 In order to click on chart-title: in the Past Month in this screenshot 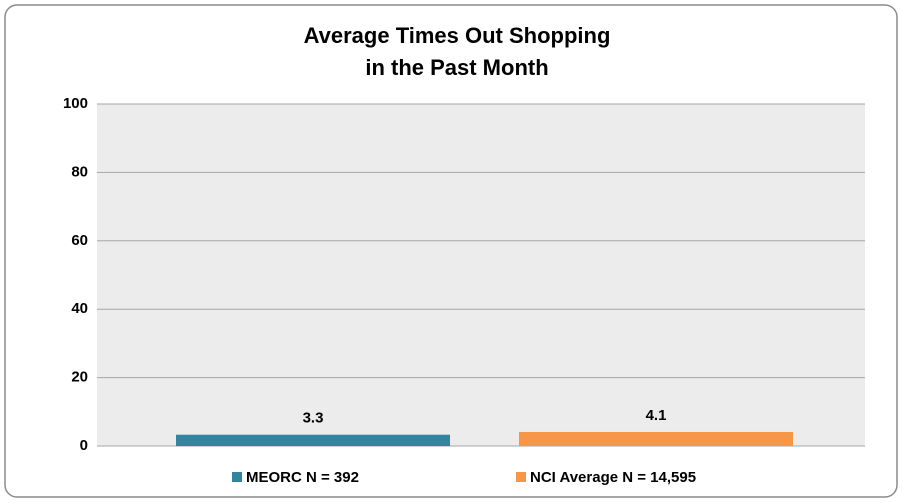, I will do `click(456, 67)`.